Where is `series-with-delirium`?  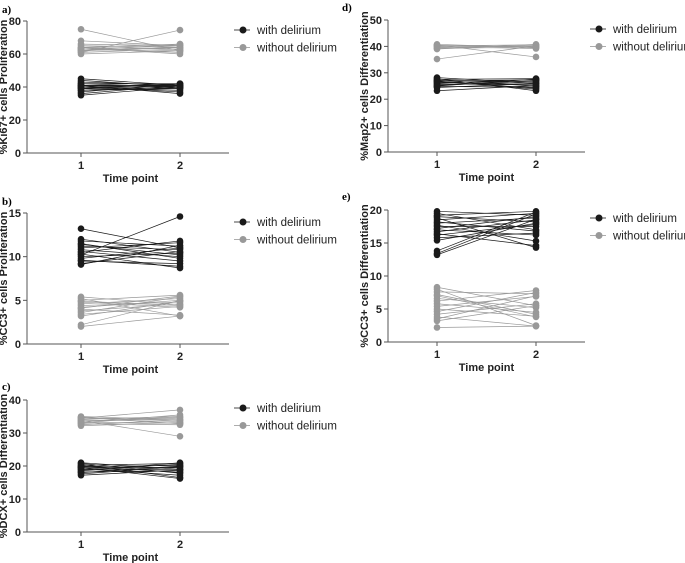
series-with-delirium is located at coordinates (486, 84).